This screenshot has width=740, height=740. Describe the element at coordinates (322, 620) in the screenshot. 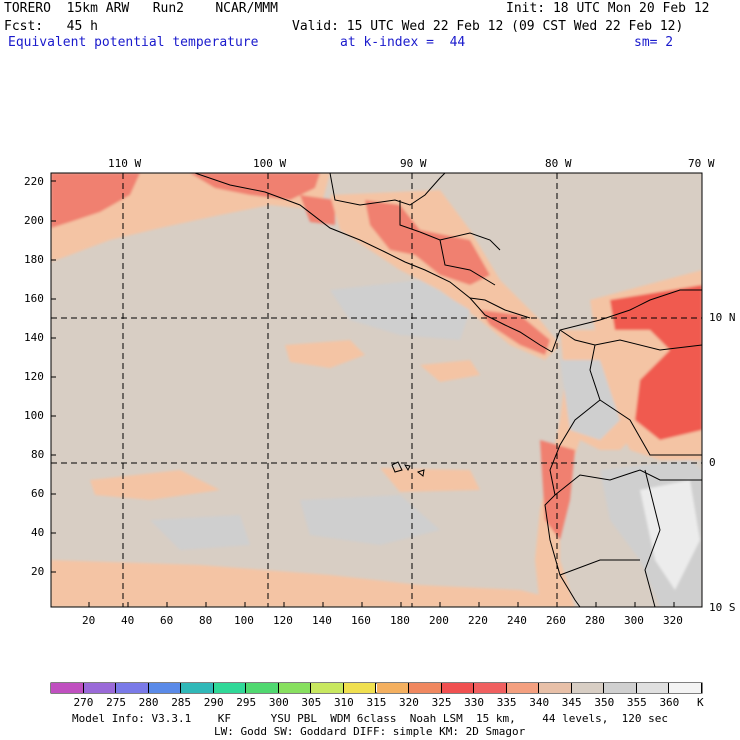

I see `x-tick-label: 140` at that location.